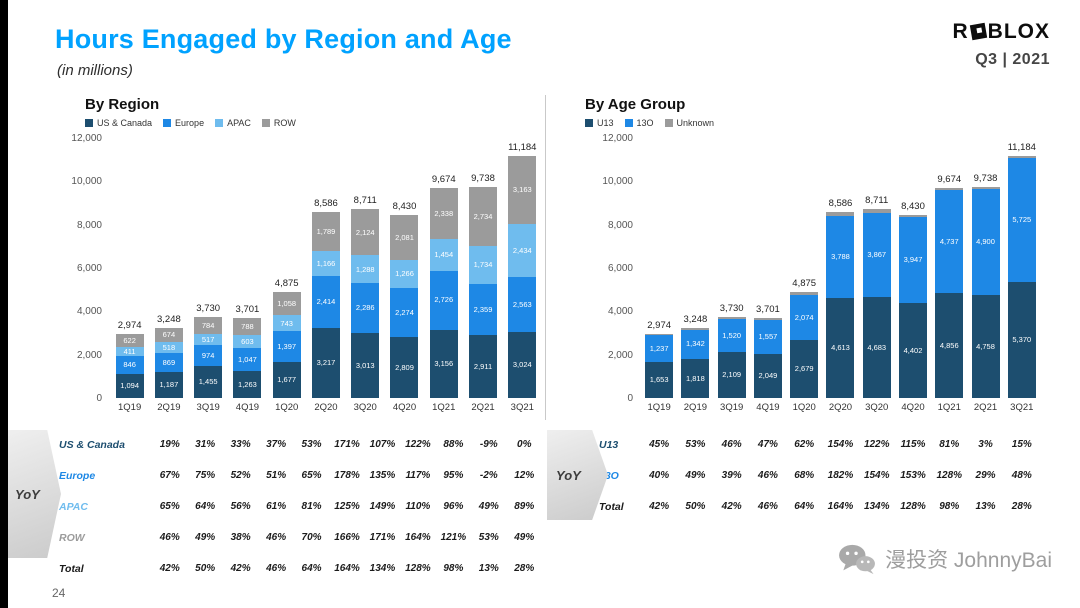 Image resolution: width=1080 pixels, height=608 pixels. I want to click on segment-value-label: 1,094, so click(130, 386).